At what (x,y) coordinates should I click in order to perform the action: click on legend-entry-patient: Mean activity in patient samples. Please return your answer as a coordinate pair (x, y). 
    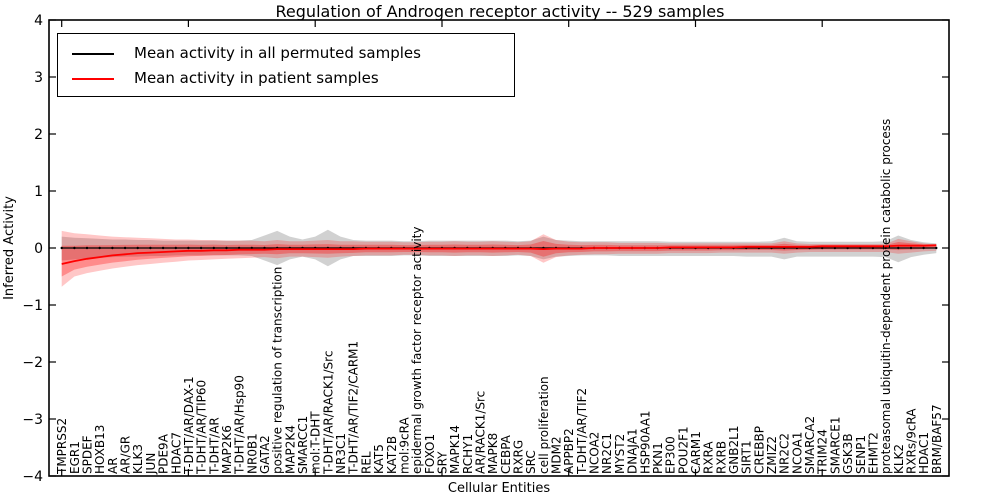
    Looking at the image, I should click on (293, 78).